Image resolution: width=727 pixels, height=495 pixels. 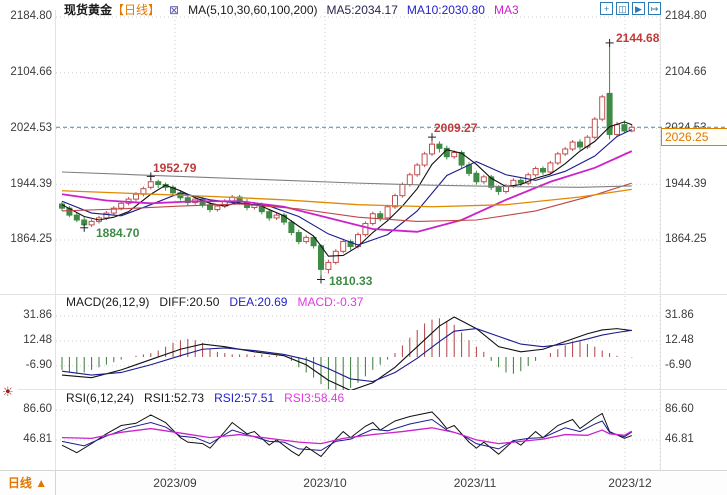 I want to click on crosshair-icon: +, so click(x=606, y=8).